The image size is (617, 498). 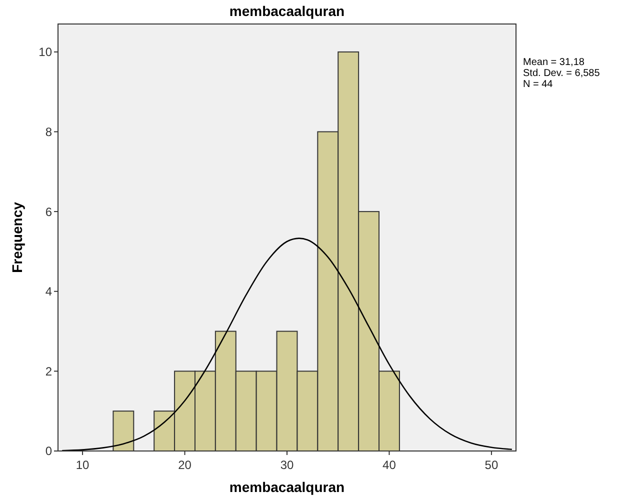 I want to click on x-axis-title: membacaalquran, so click(x=287, y=487).